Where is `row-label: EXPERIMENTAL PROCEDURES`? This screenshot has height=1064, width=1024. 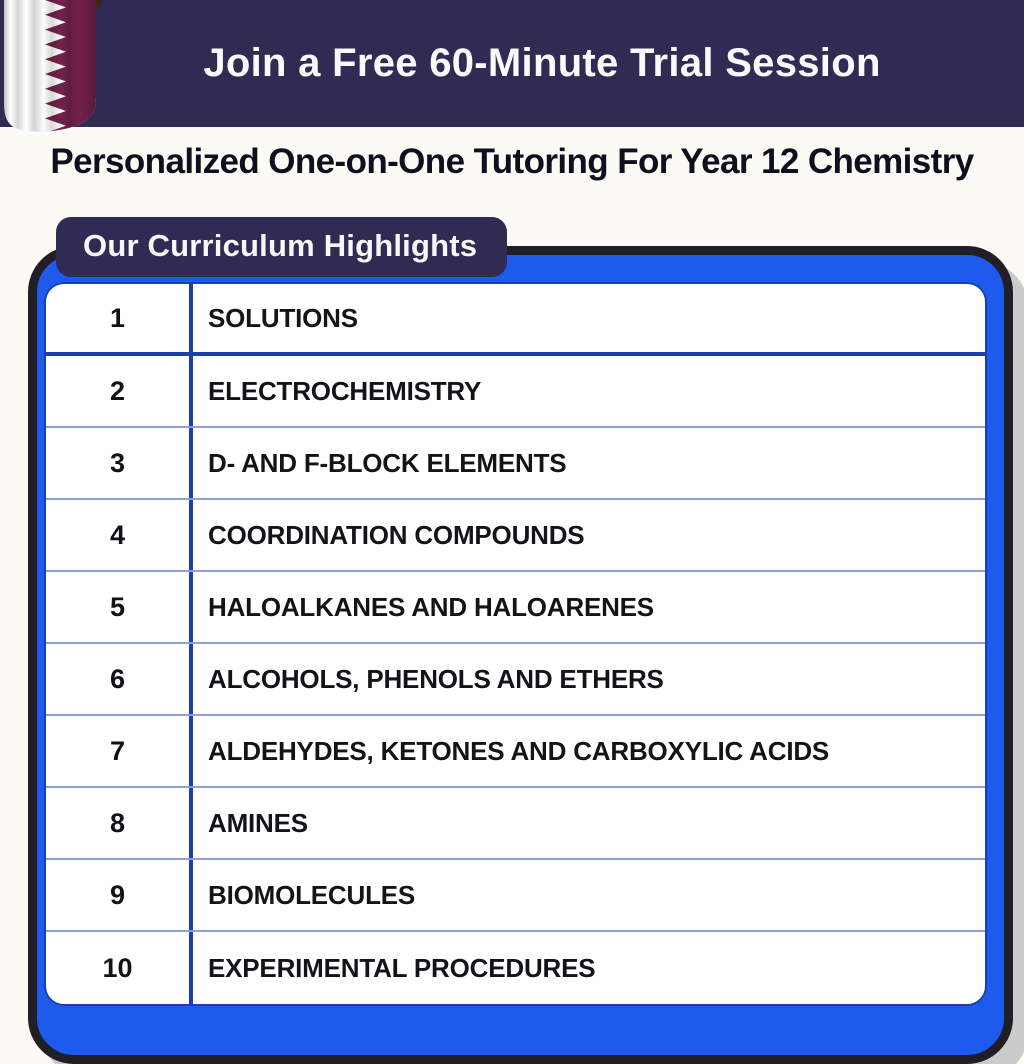
row-label: EXPERIMENTAL PROCEDURES is located at coordinates (402, 967).